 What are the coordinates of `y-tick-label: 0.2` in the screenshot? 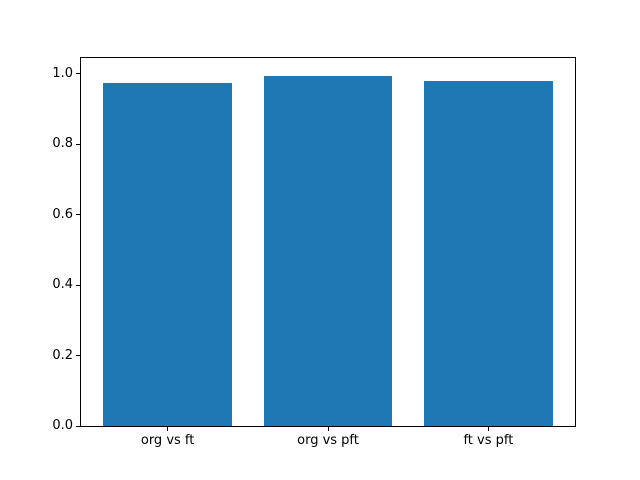 It's located at (62, 355).